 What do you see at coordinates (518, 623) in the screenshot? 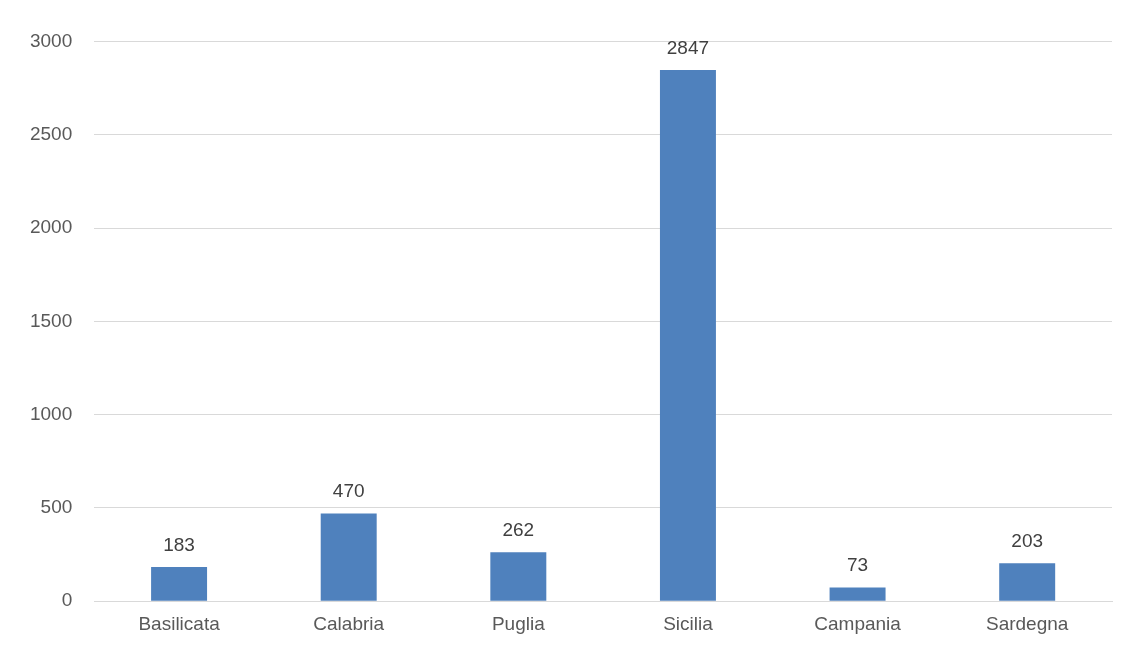
I see `x-tick-label: Puglia` at bounding box center [518, 623].